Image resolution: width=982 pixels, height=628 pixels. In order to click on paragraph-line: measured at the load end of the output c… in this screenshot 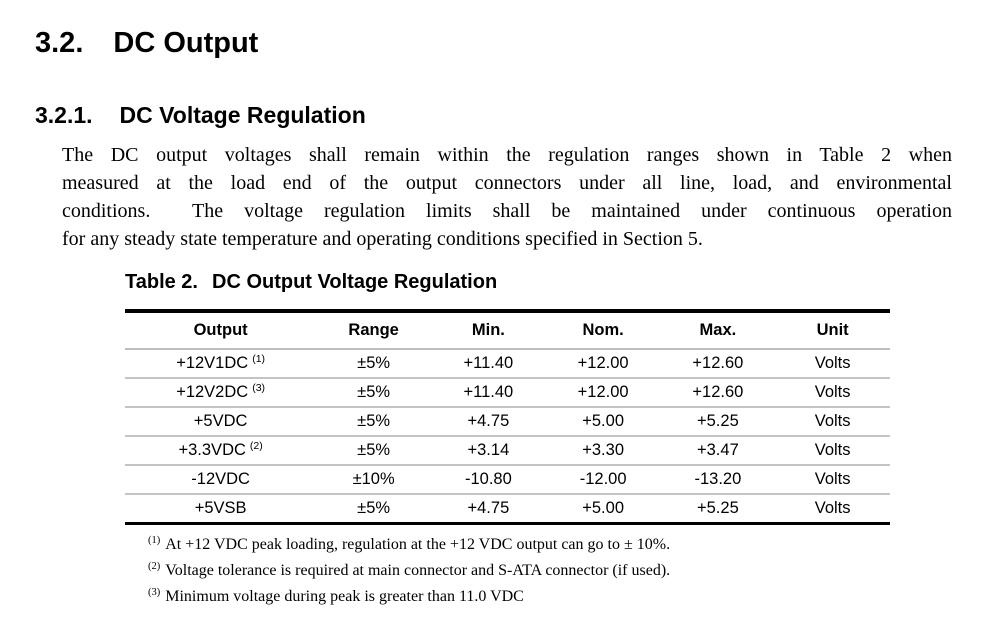, I will do `click(507, 183)`.